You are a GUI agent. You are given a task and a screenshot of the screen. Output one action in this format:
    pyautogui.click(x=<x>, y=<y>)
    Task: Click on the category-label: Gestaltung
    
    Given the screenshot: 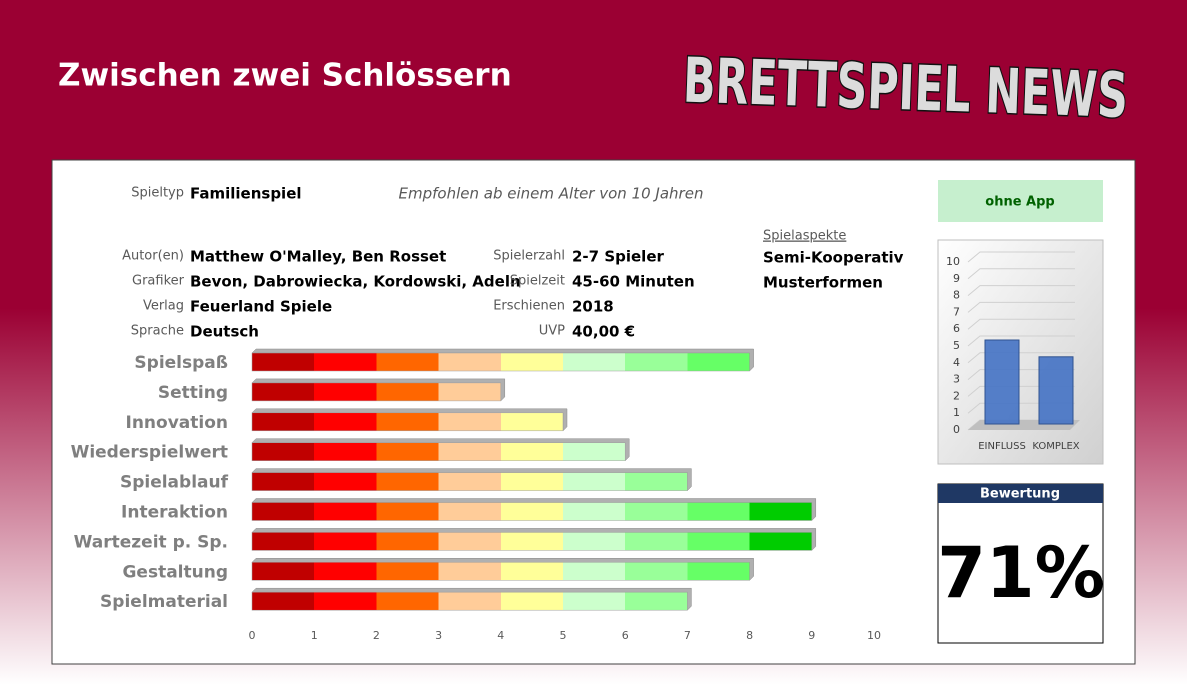 What is the action you would take?
    pyautogui.click(x=175, y=572)
    